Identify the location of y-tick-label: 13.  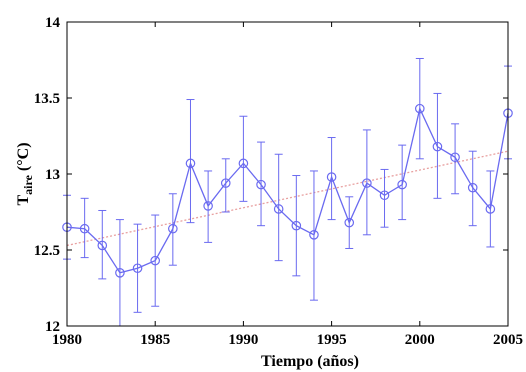
(52, 175).